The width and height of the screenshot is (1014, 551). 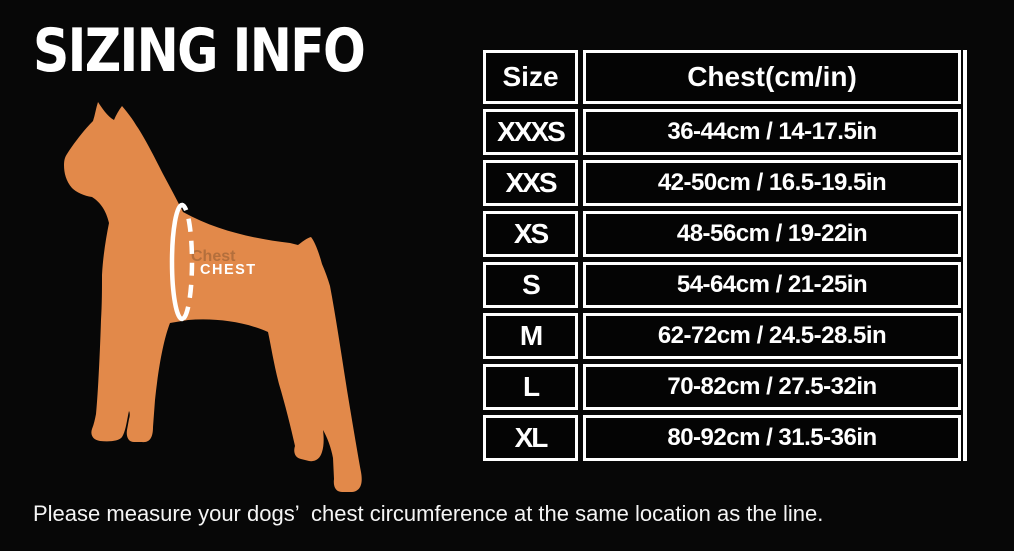 I want to click on table-row: M 62-72cm / 24.5-28.5in, so click(x=722, y=336).